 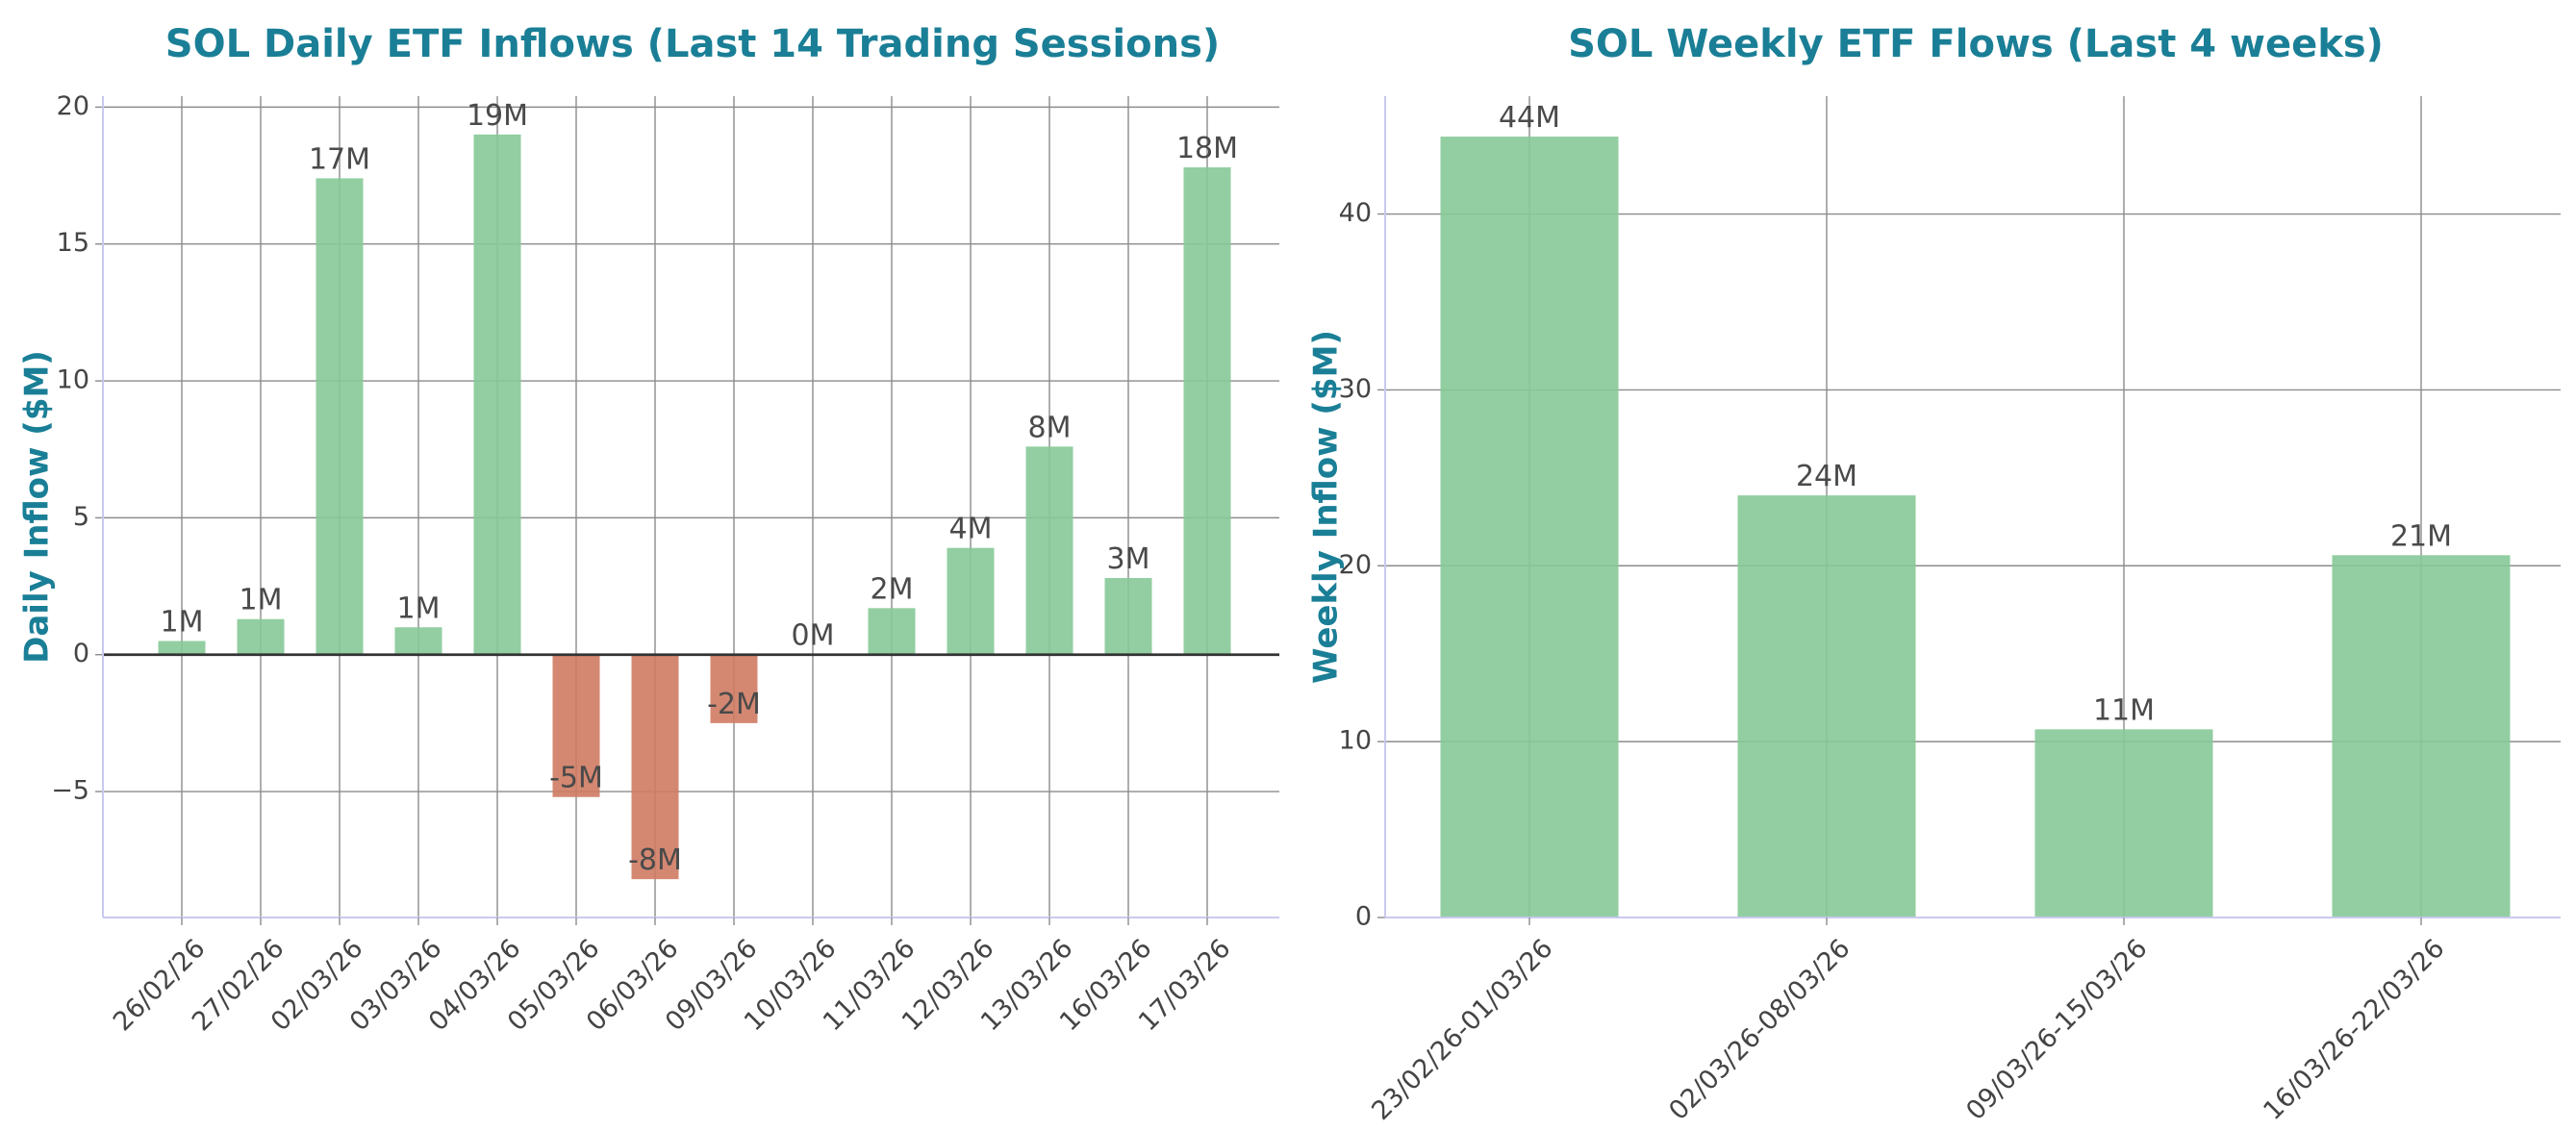 I want to click on data-label: 44M, so click(x=1529, y=118).